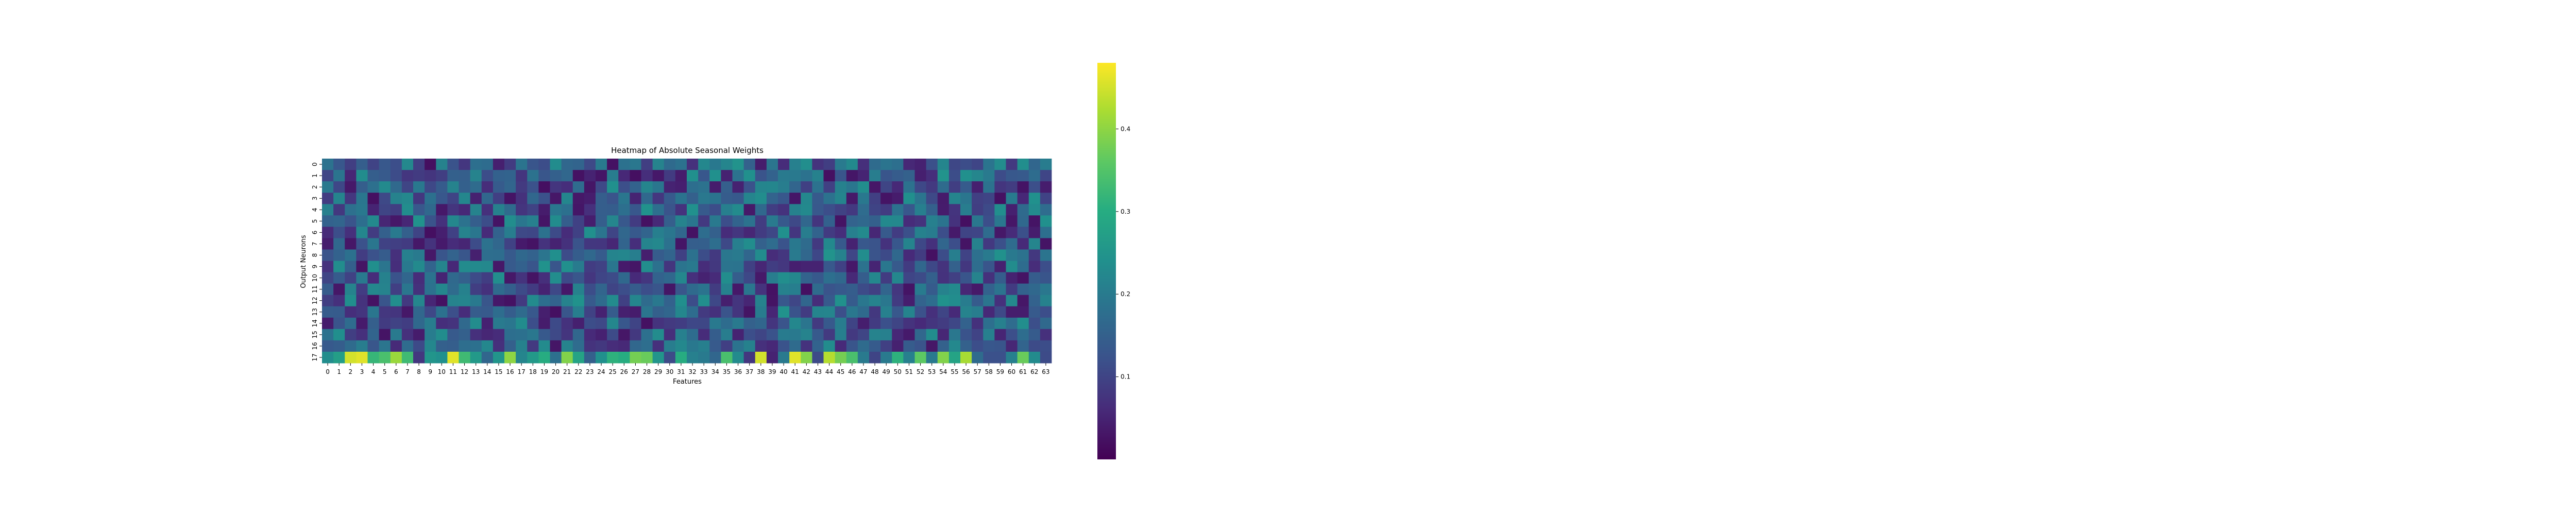 This screenshot has width=2576, height=515. What do you see at coordinates (578, 372) in the screenshot?
I see `x-tick-label: 22` at bounding box center [578, 372].